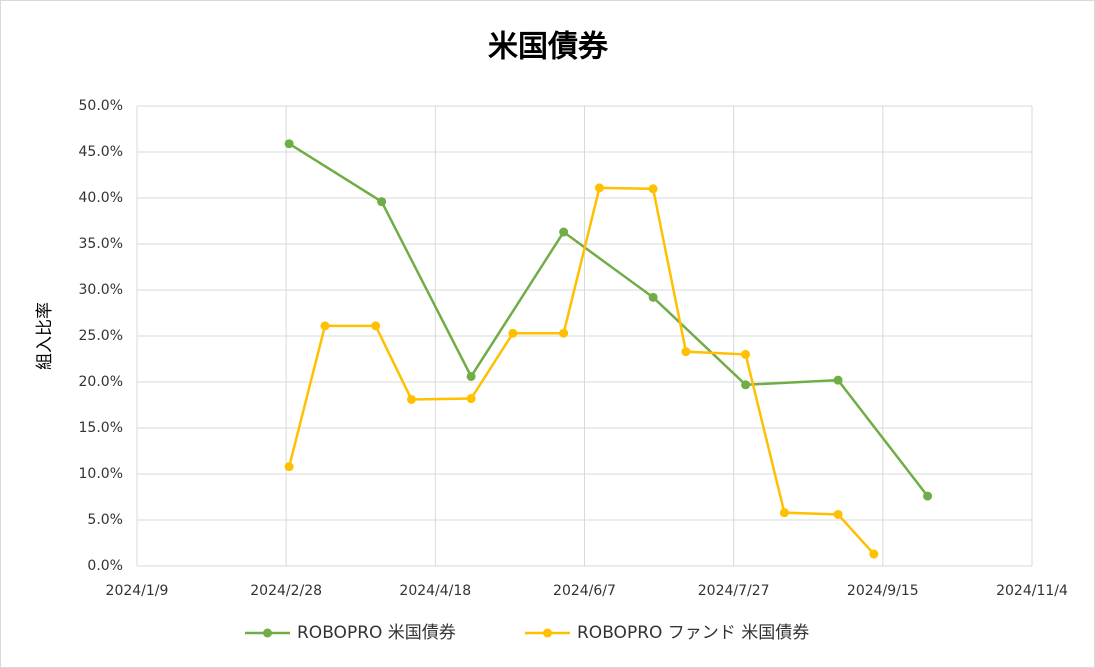 The height and width of the screenshot is (668, 1095). Describe the element at coordinates (101, 474) in the screenshot. I see `y-tick-label: 10.0%` at that location.